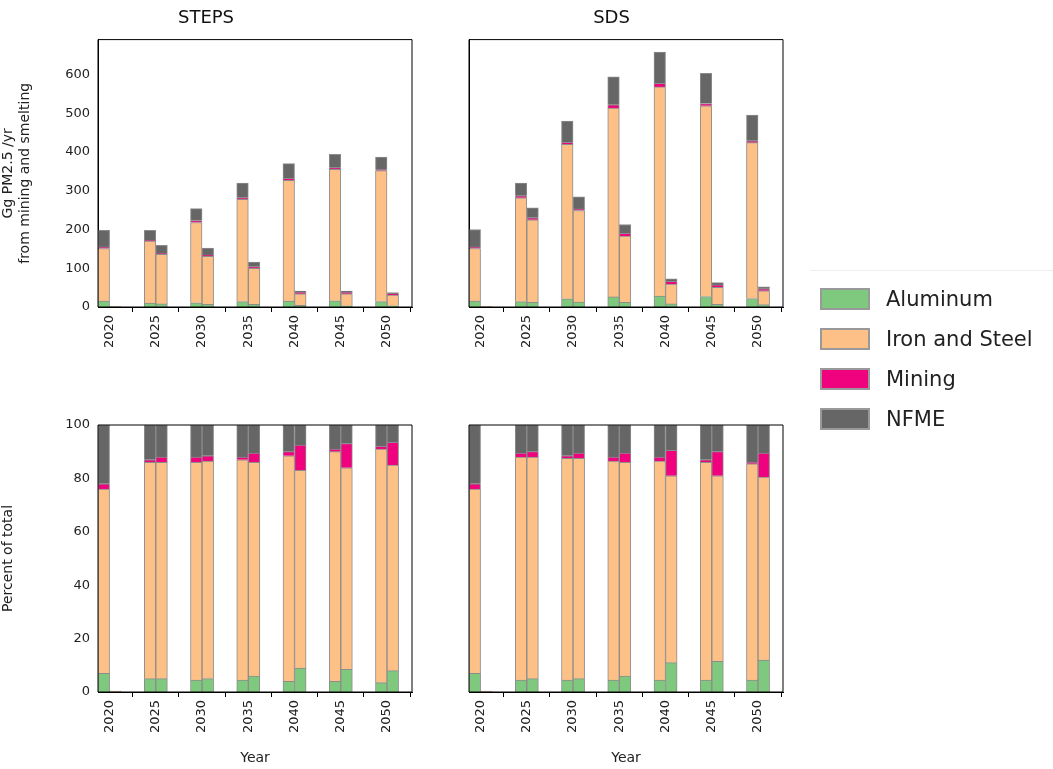 Image resolution: width=1053 pixels, height=769 pixels. Describe the element at coordinates (81, 477) in the screenshot. I see `y-tick-label: 80` at that location.